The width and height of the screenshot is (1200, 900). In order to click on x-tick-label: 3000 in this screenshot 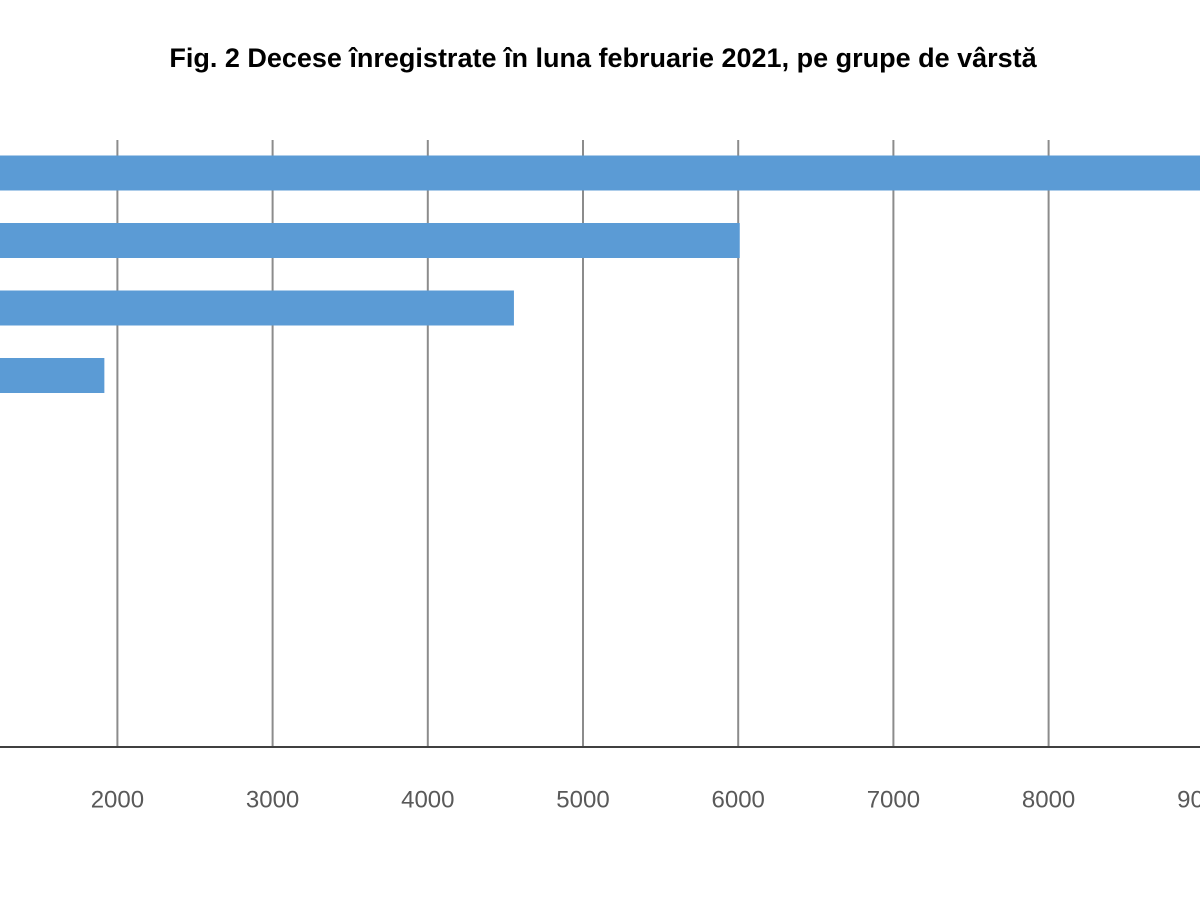, I will do `click(272, 799)`.